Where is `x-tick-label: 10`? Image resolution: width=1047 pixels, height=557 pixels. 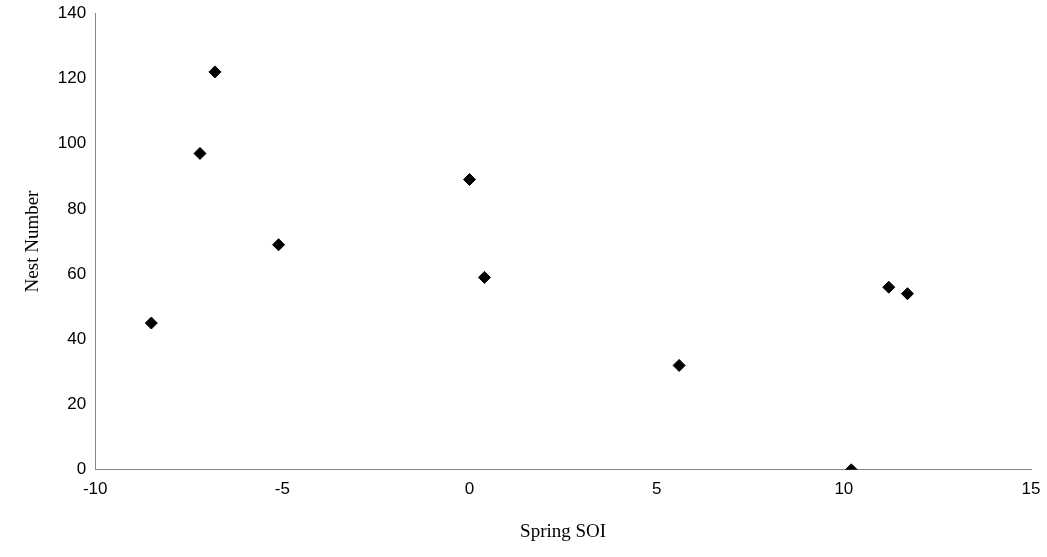 x-tick-label: 10 is located at coordinates (844, 488).